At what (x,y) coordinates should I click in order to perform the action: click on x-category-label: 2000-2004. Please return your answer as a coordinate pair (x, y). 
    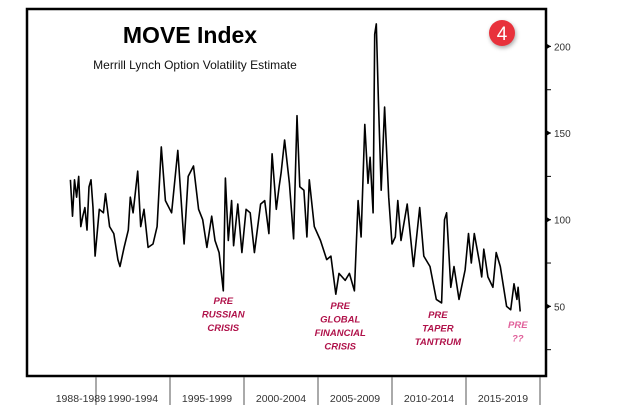
    Looking at the image, I should click on (281, 399).